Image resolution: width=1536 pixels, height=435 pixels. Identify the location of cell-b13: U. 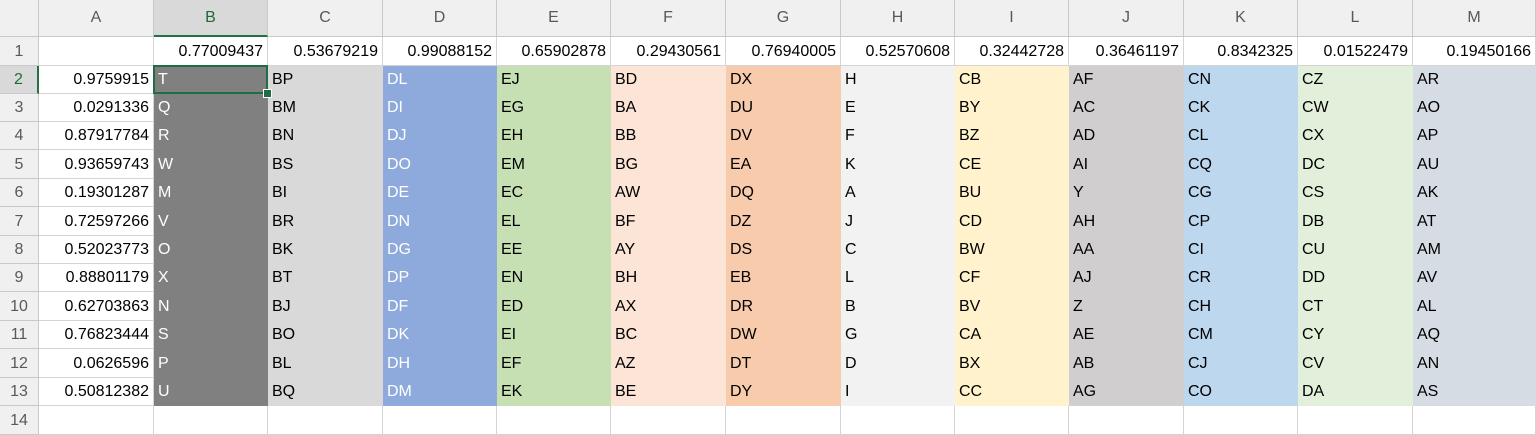
(211, 392).